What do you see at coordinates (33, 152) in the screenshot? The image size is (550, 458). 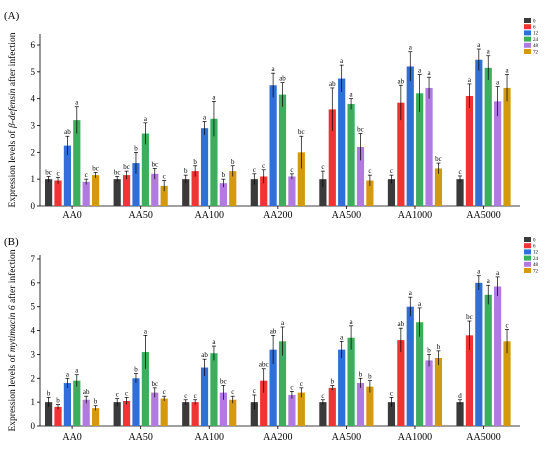 I see `y-tick-label: 2` at bounding box center [33, 152].